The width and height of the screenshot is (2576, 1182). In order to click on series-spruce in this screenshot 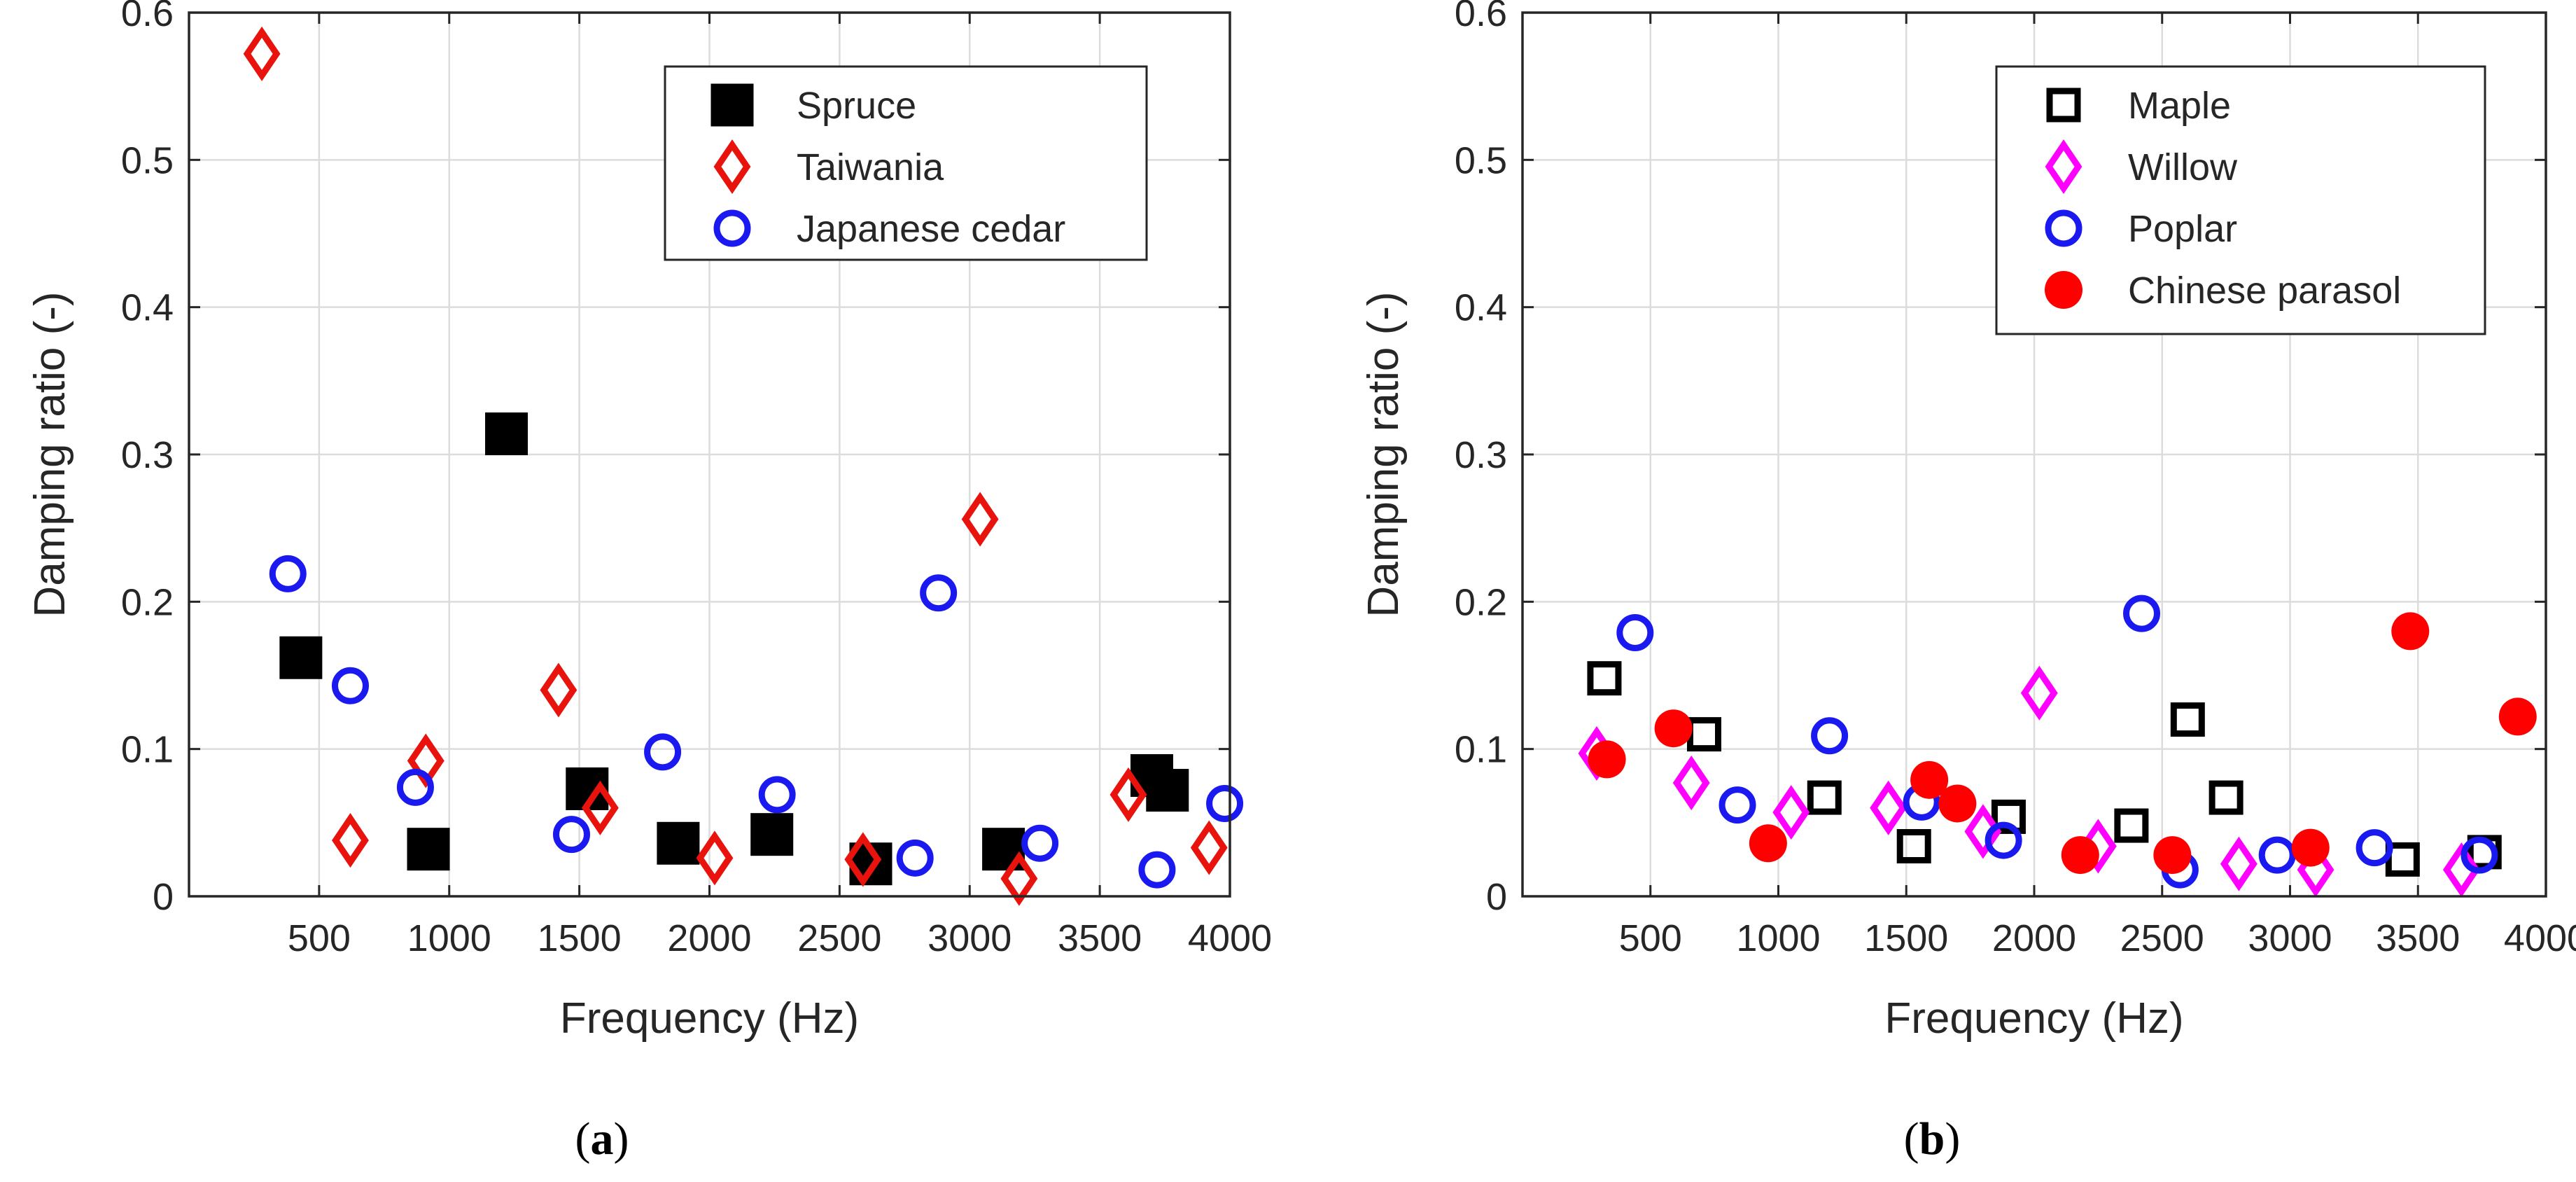, I will do `click(734, 649)`.